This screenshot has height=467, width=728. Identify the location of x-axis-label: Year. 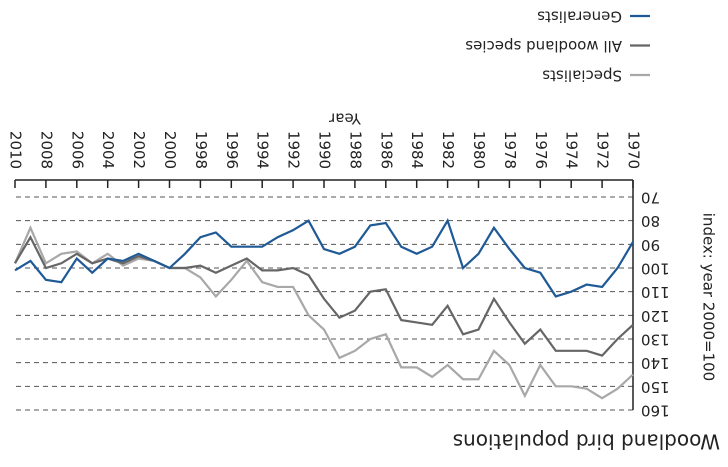
(345, 119).